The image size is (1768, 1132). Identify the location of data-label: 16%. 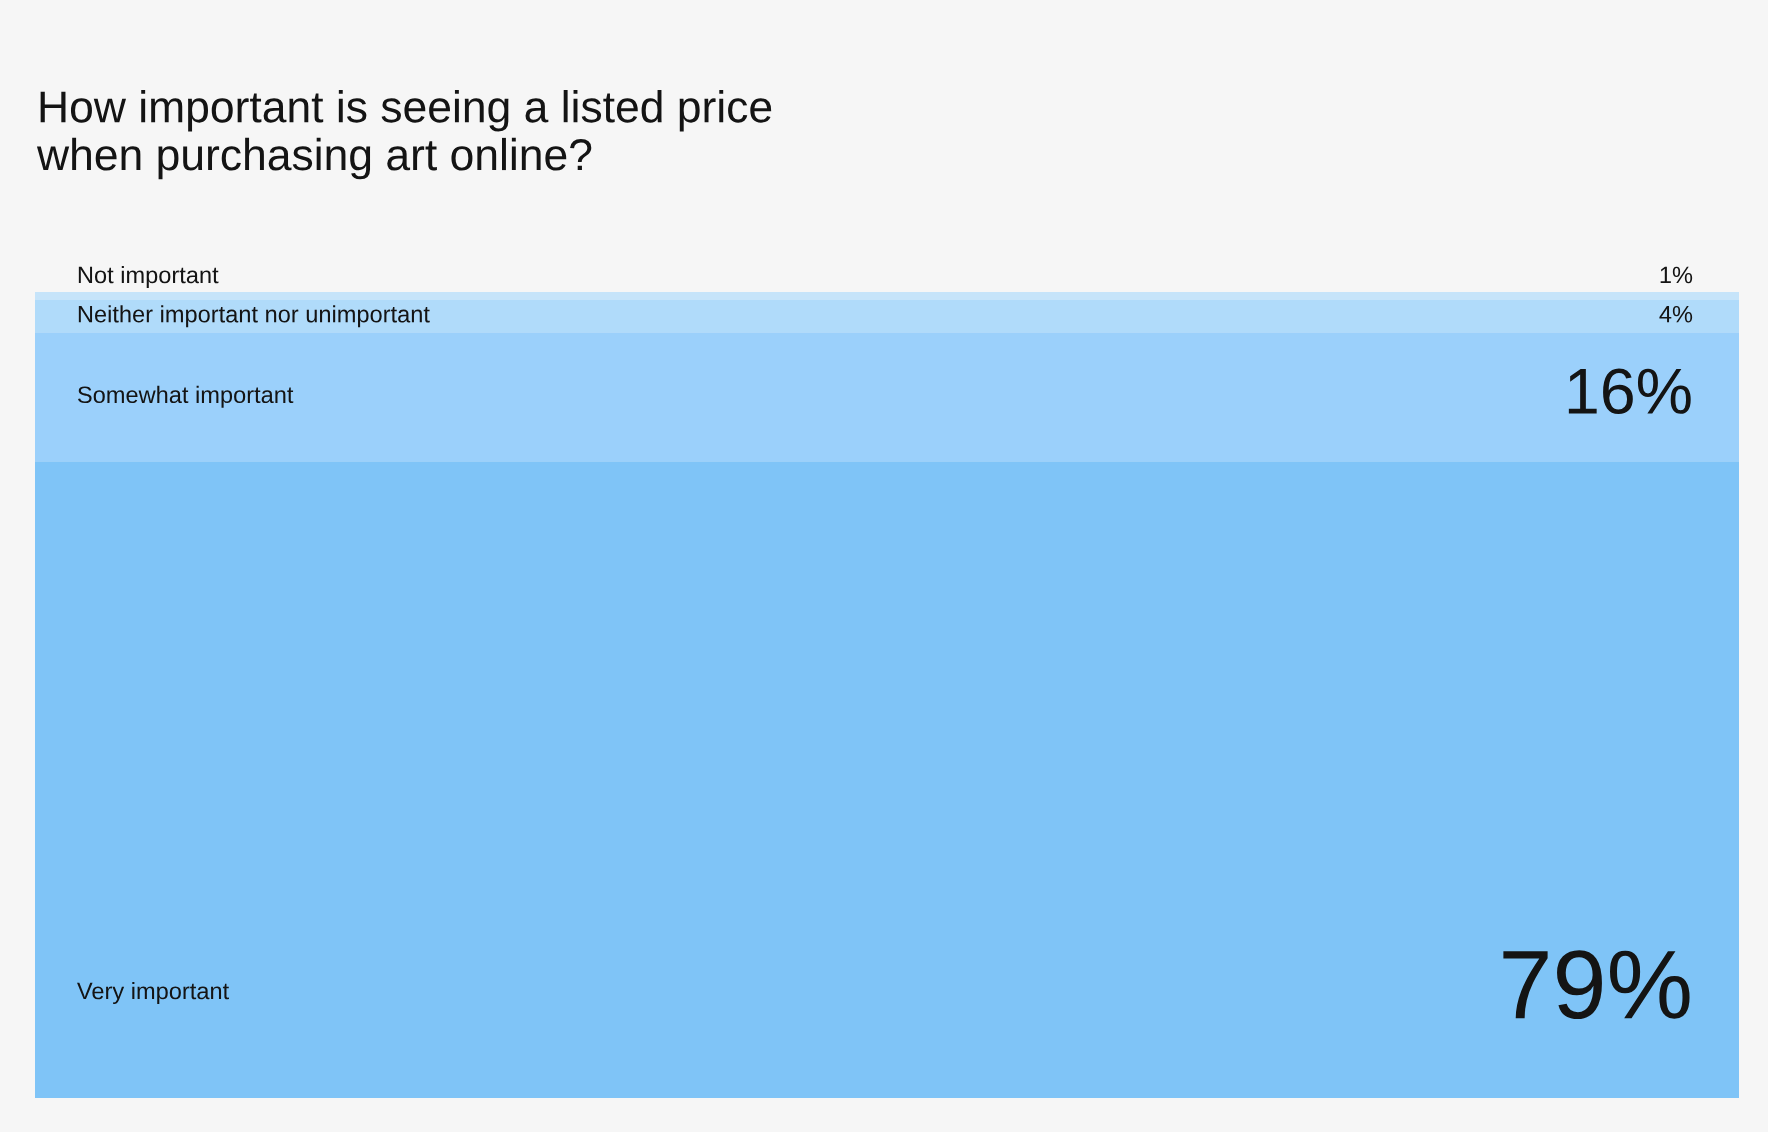
(1629, 391).